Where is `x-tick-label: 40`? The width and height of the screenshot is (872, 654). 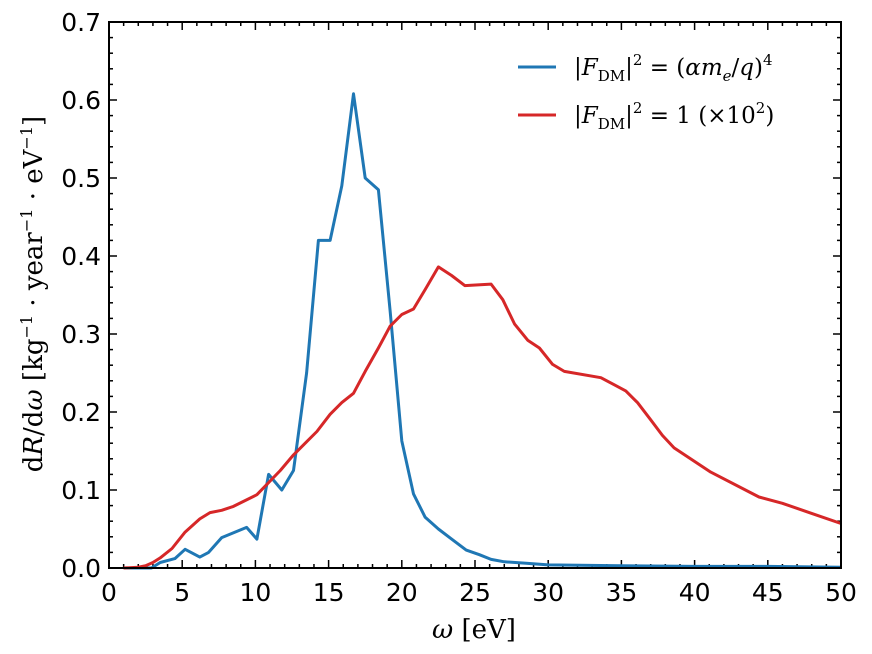 x-tick-label: 40 is located at coordinates (695, 592).